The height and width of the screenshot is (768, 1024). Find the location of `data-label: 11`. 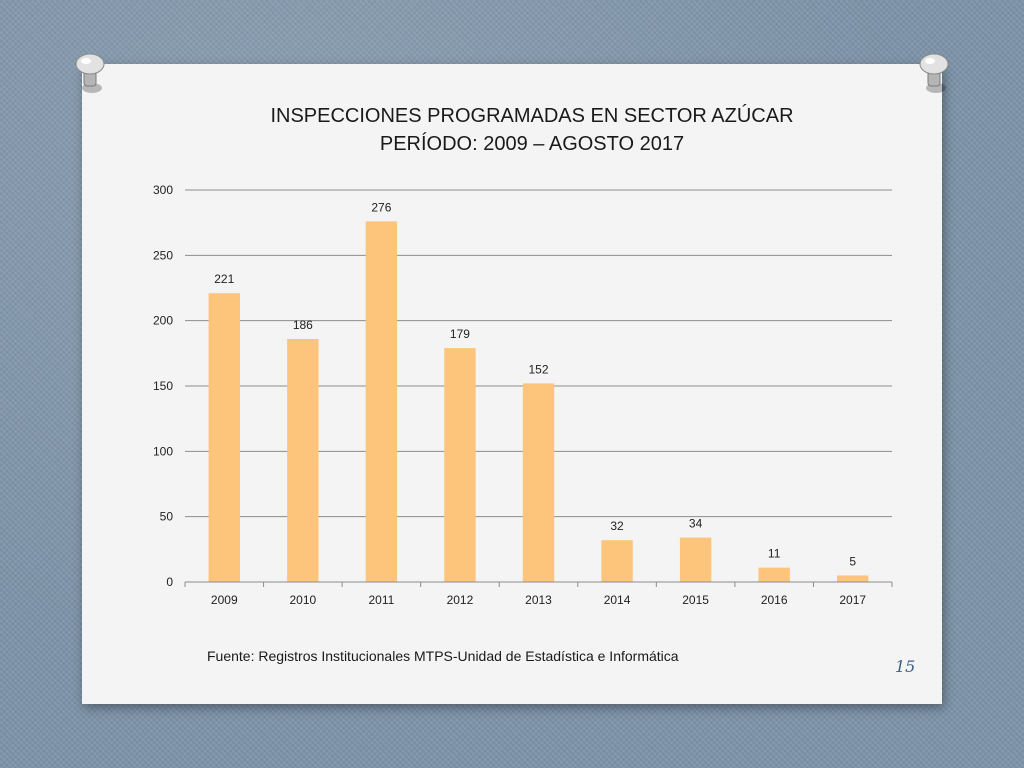

data-label: 11 is located at coordinates (774, 554).